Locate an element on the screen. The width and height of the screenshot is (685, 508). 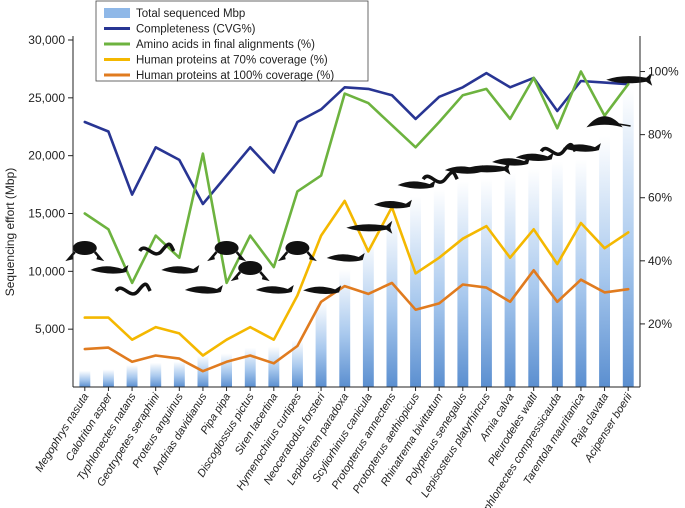
legend-box is located at coordinates (232, 41).